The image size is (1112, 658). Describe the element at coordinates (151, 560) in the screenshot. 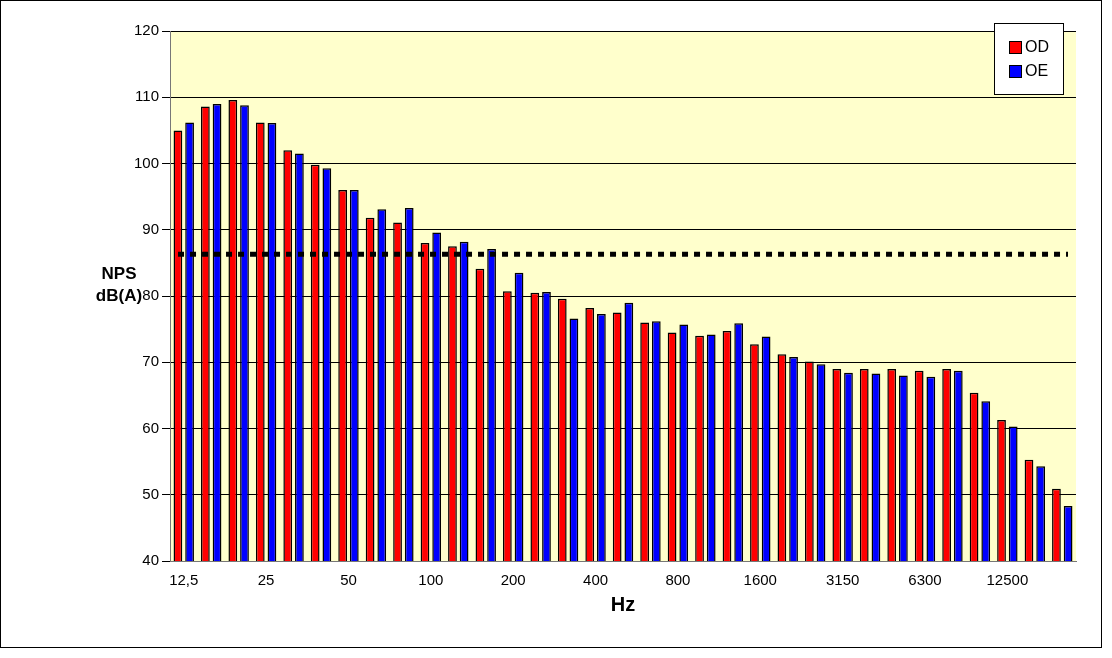

I see `y-tick-label: 40` at that location.